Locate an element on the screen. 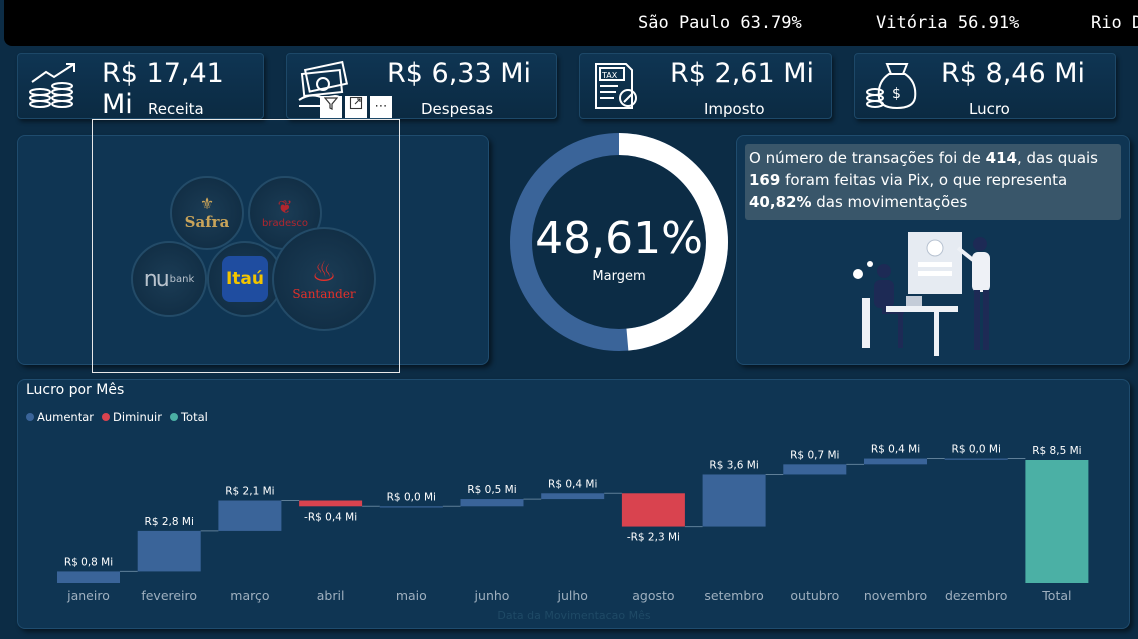 The height and width of the screenshot is (639, 1138). category-label: março is located at coordinates (249, 595).